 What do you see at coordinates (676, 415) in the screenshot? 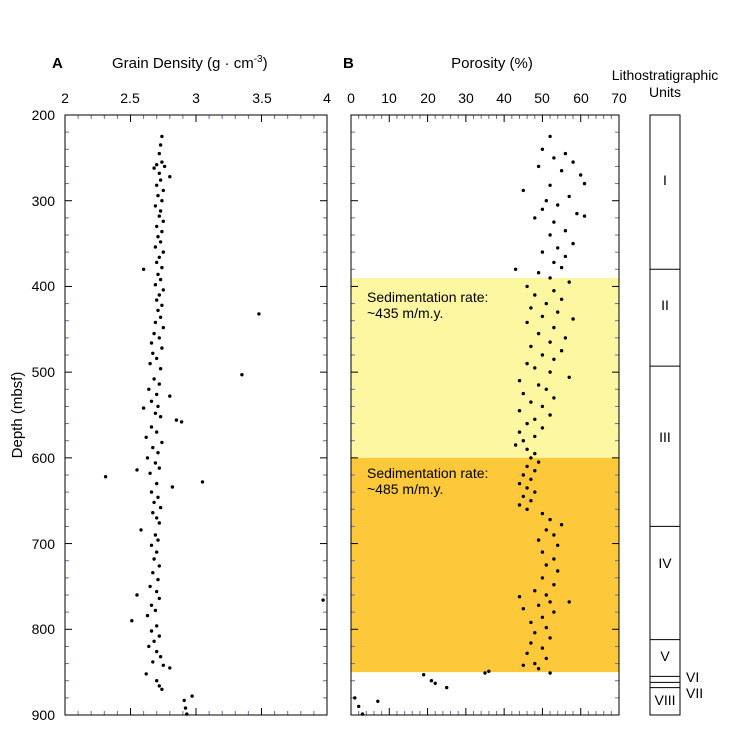
I see `lithostratigraphic-units-column: I II III IV V VI VII VIII` at bounding box center [676, 415].